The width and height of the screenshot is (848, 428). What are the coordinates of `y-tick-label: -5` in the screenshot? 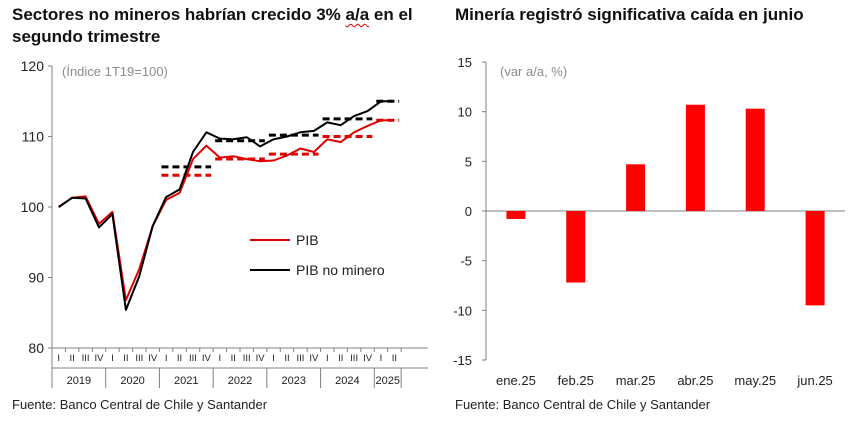 It's located at (466, 261).